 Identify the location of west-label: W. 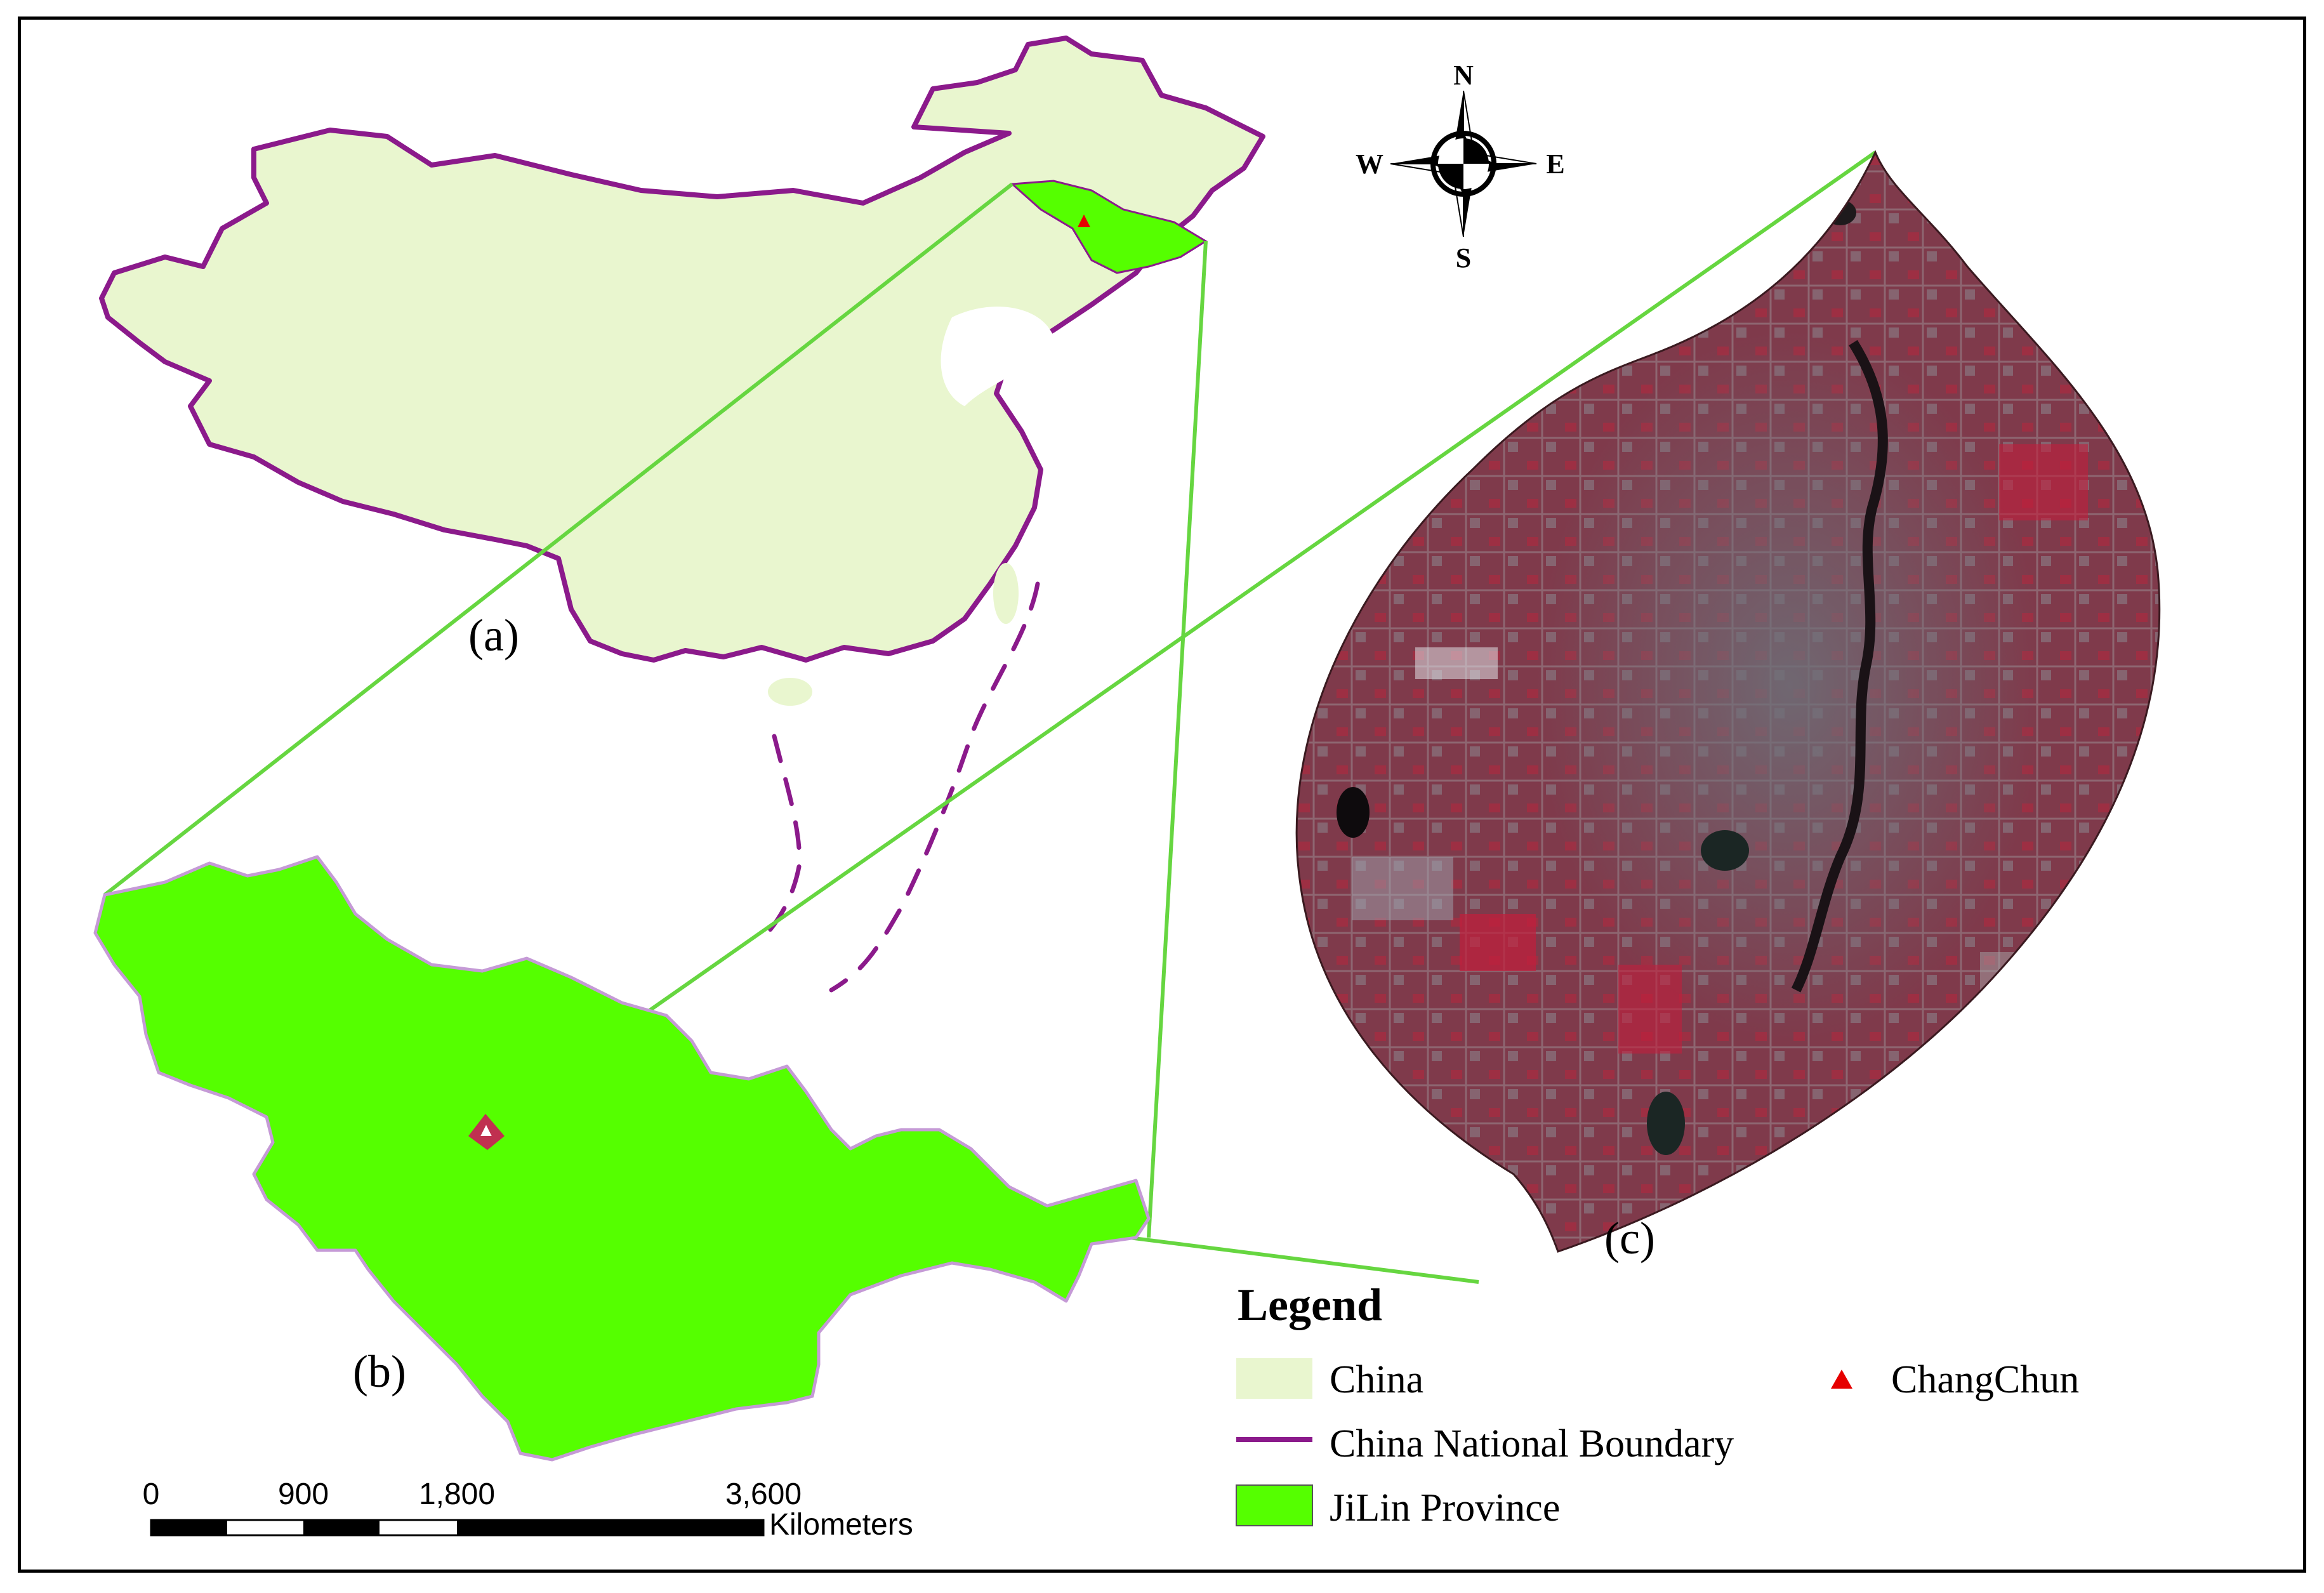
(1370, 164).